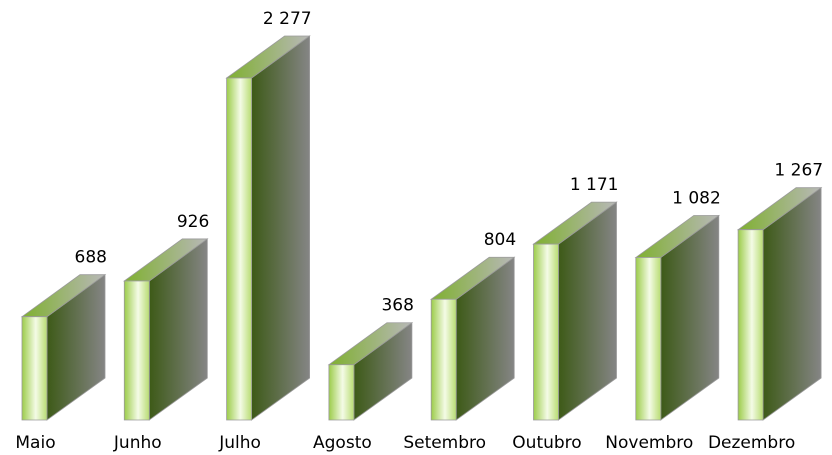  What do you see at coordinates (594, 185) in the screenshot?
I see `value-label: 1 171` at bounding box center [594, 185].